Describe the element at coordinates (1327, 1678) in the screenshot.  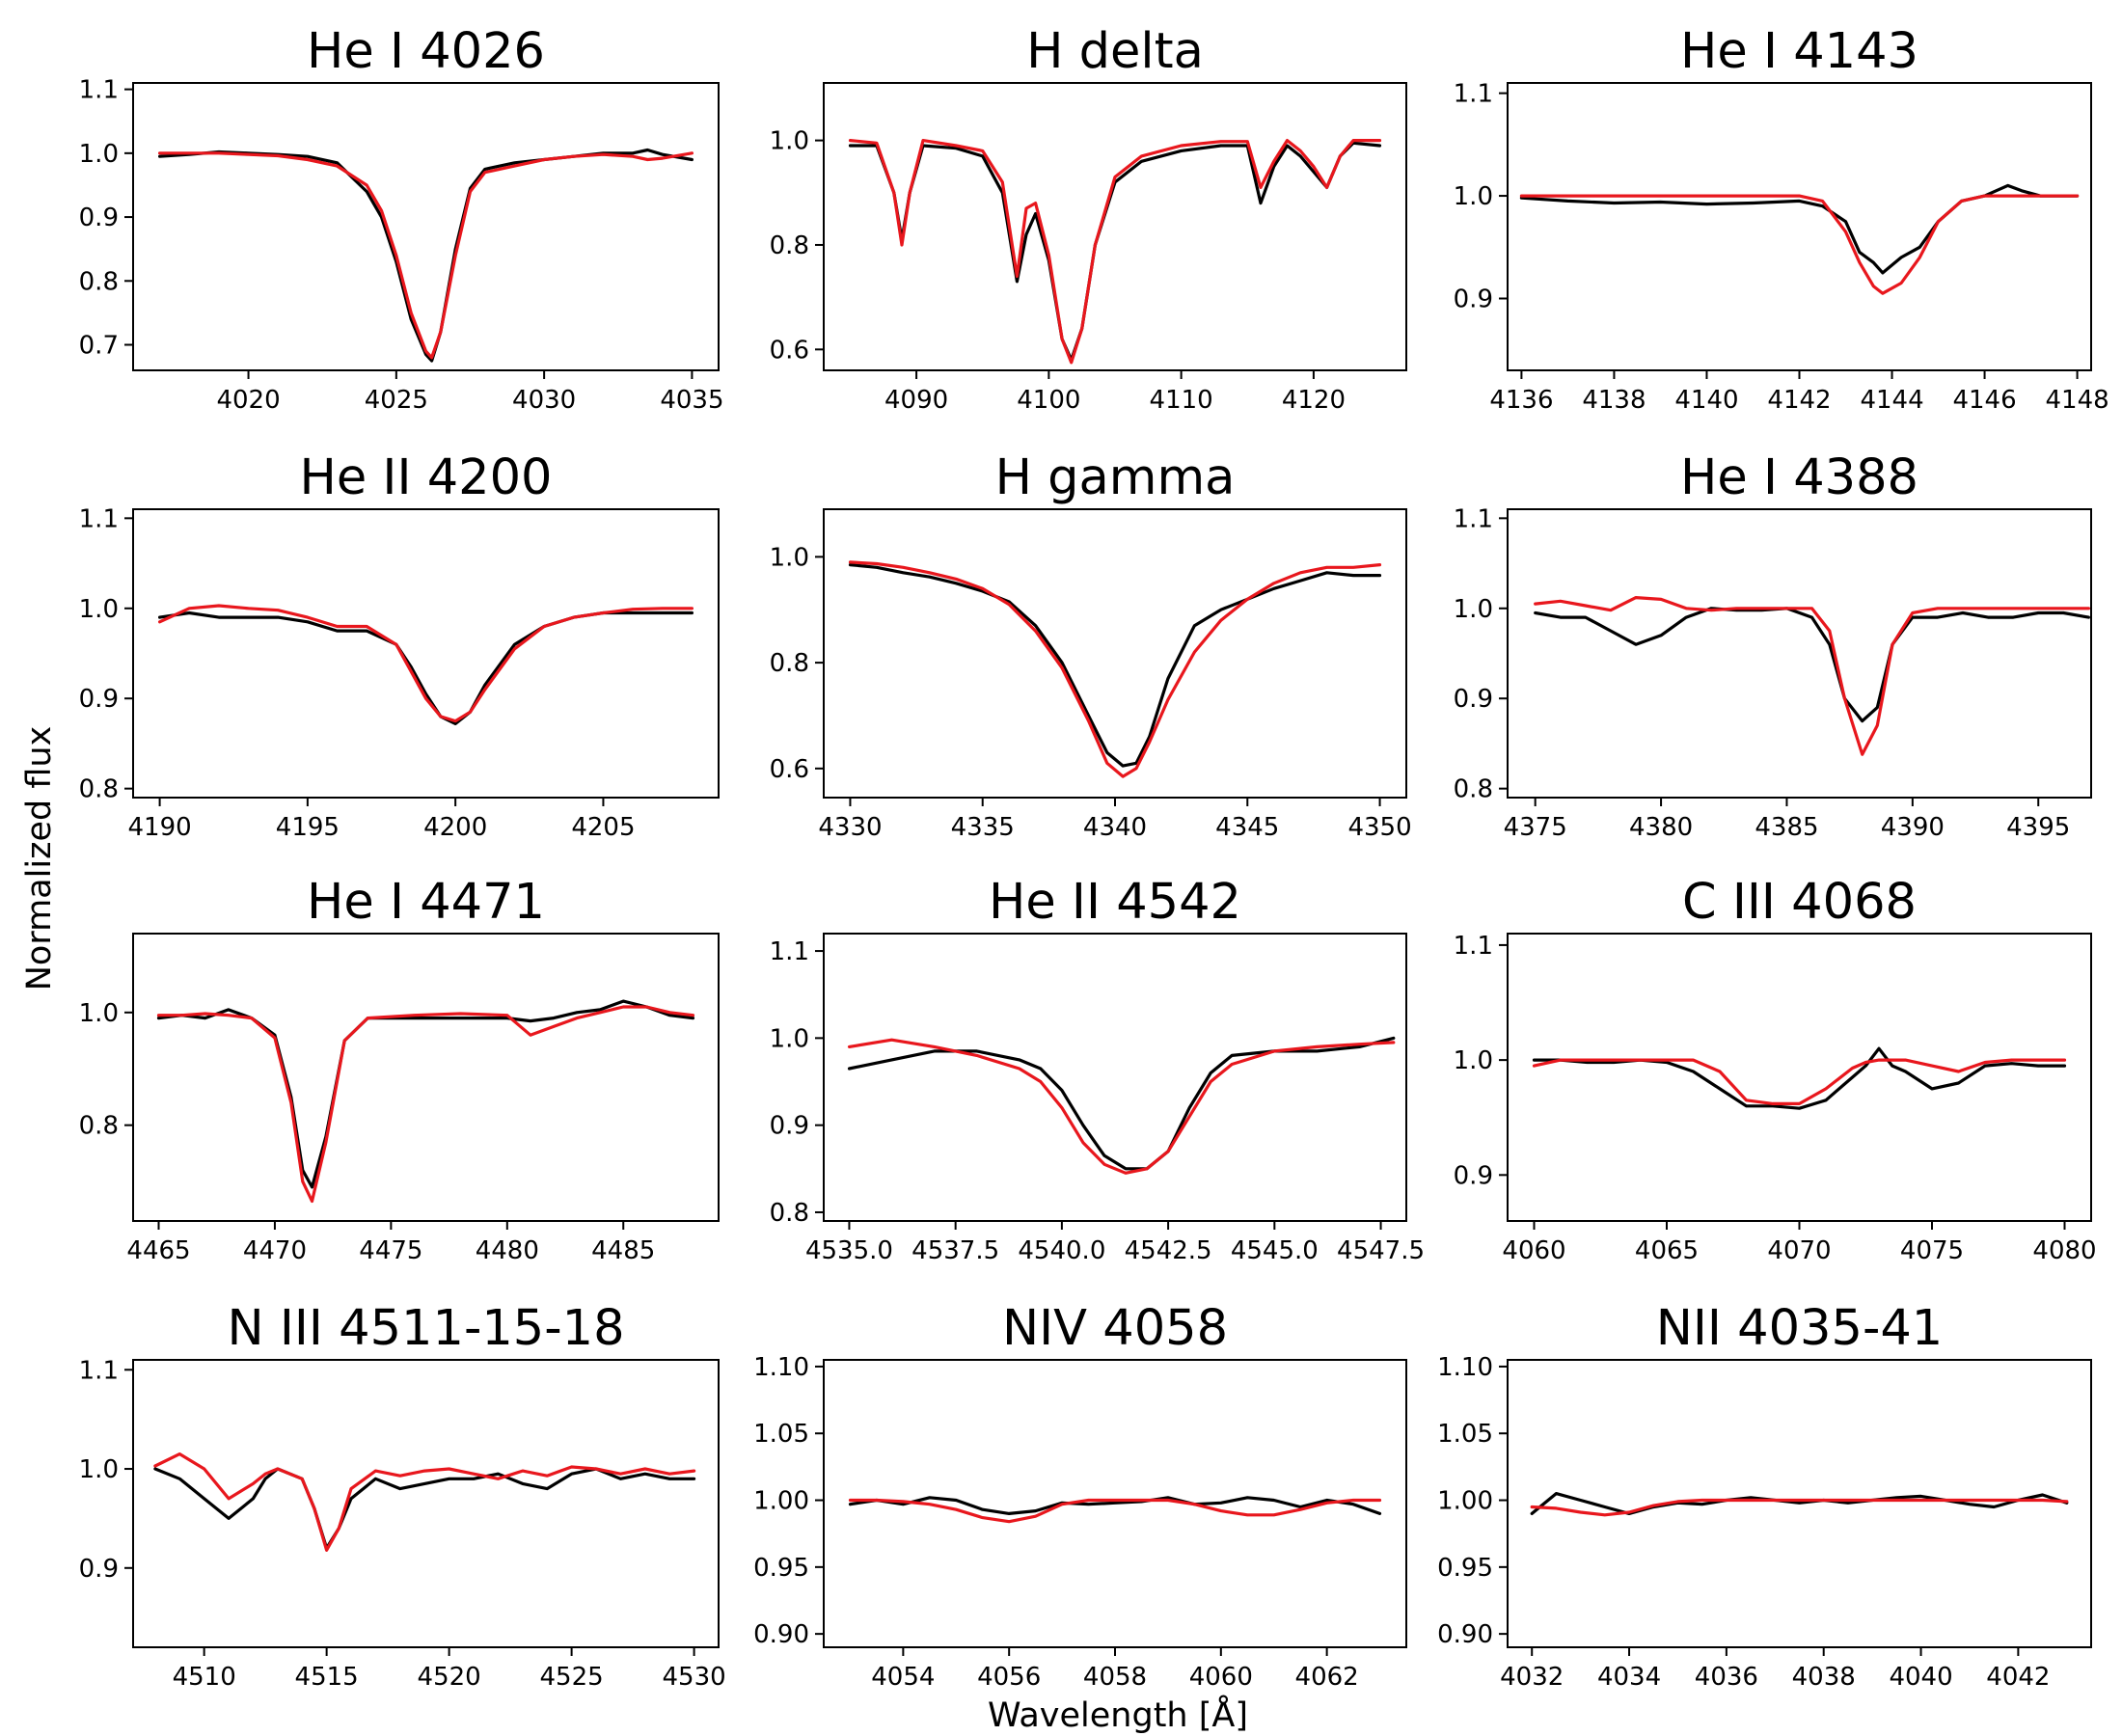
I see `x-tick-label: 4062` at that location.